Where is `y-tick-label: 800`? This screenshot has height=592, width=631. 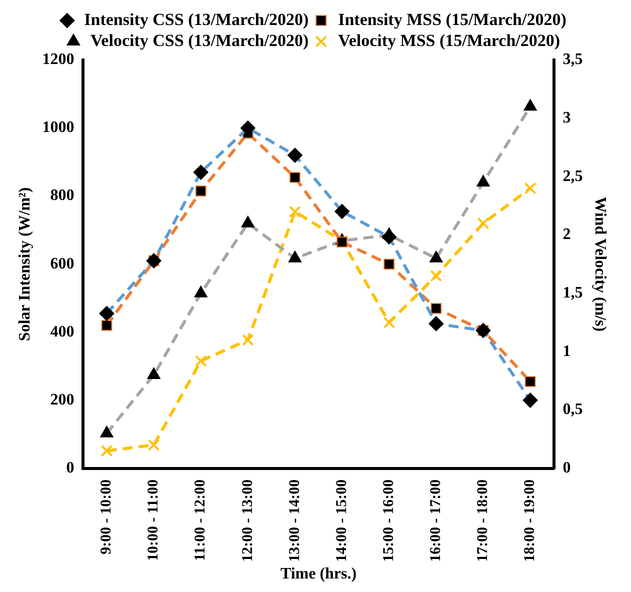 y-tick-label: 800 is located at coordinates (62, 195).